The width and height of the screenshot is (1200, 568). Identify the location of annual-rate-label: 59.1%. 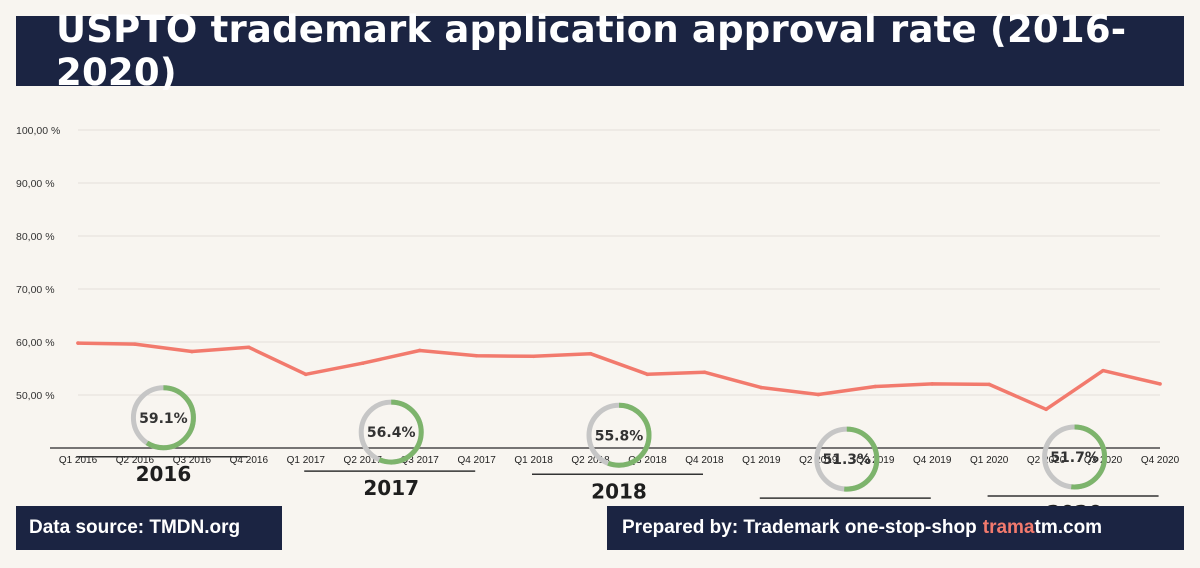
(163, 419).